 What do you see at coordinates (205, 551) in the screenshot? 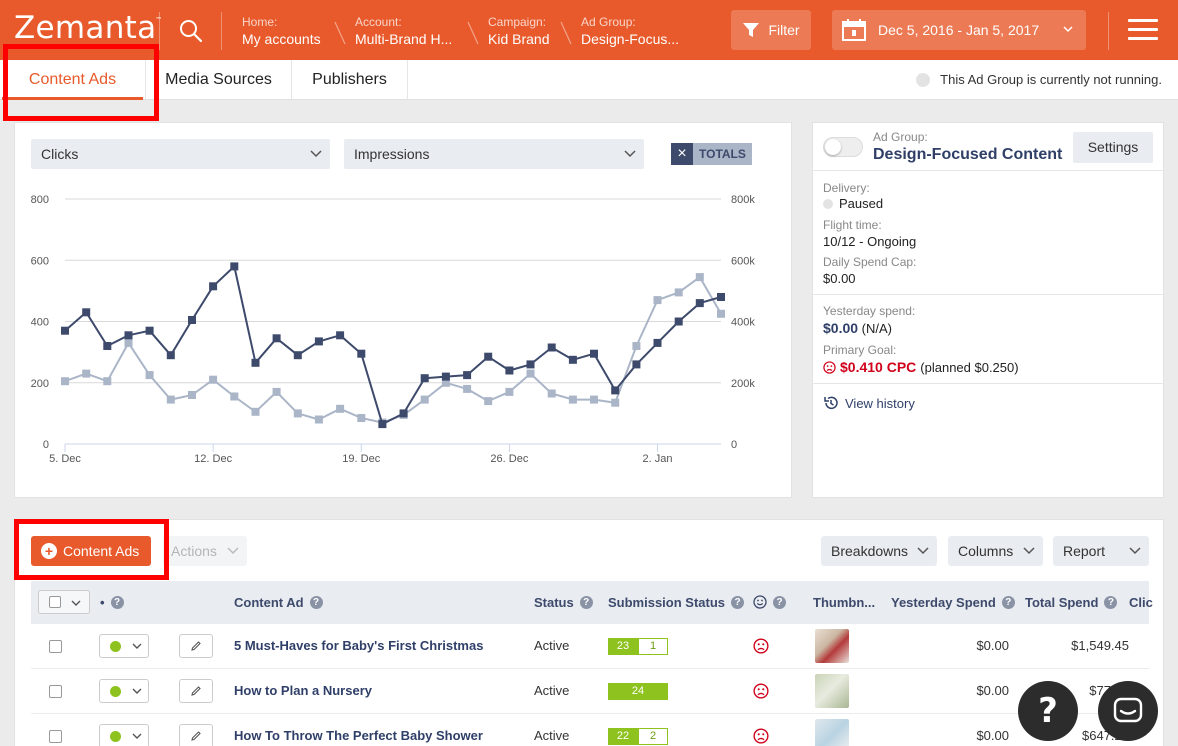
I see `actions-dropdown: Actions` at bounding box center [205, 551].